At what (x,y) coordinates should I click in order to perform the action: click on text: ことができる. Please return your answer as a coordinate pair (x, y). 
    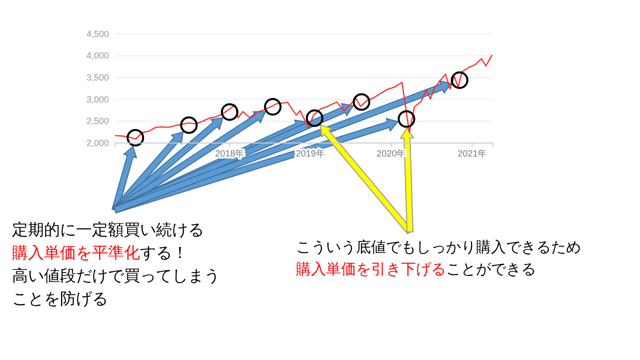
    Looking at the image, I should click on (491, 269).